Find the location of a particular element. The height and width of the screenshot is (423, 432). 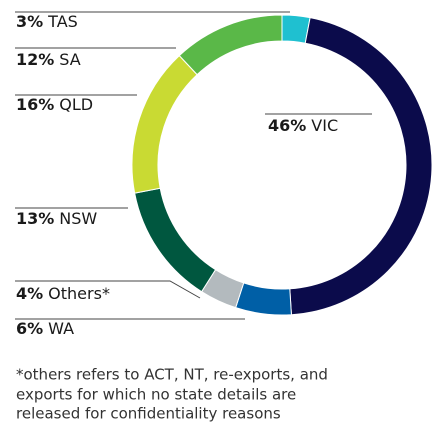

value-label: 46% is located at coordinates (287, 125).